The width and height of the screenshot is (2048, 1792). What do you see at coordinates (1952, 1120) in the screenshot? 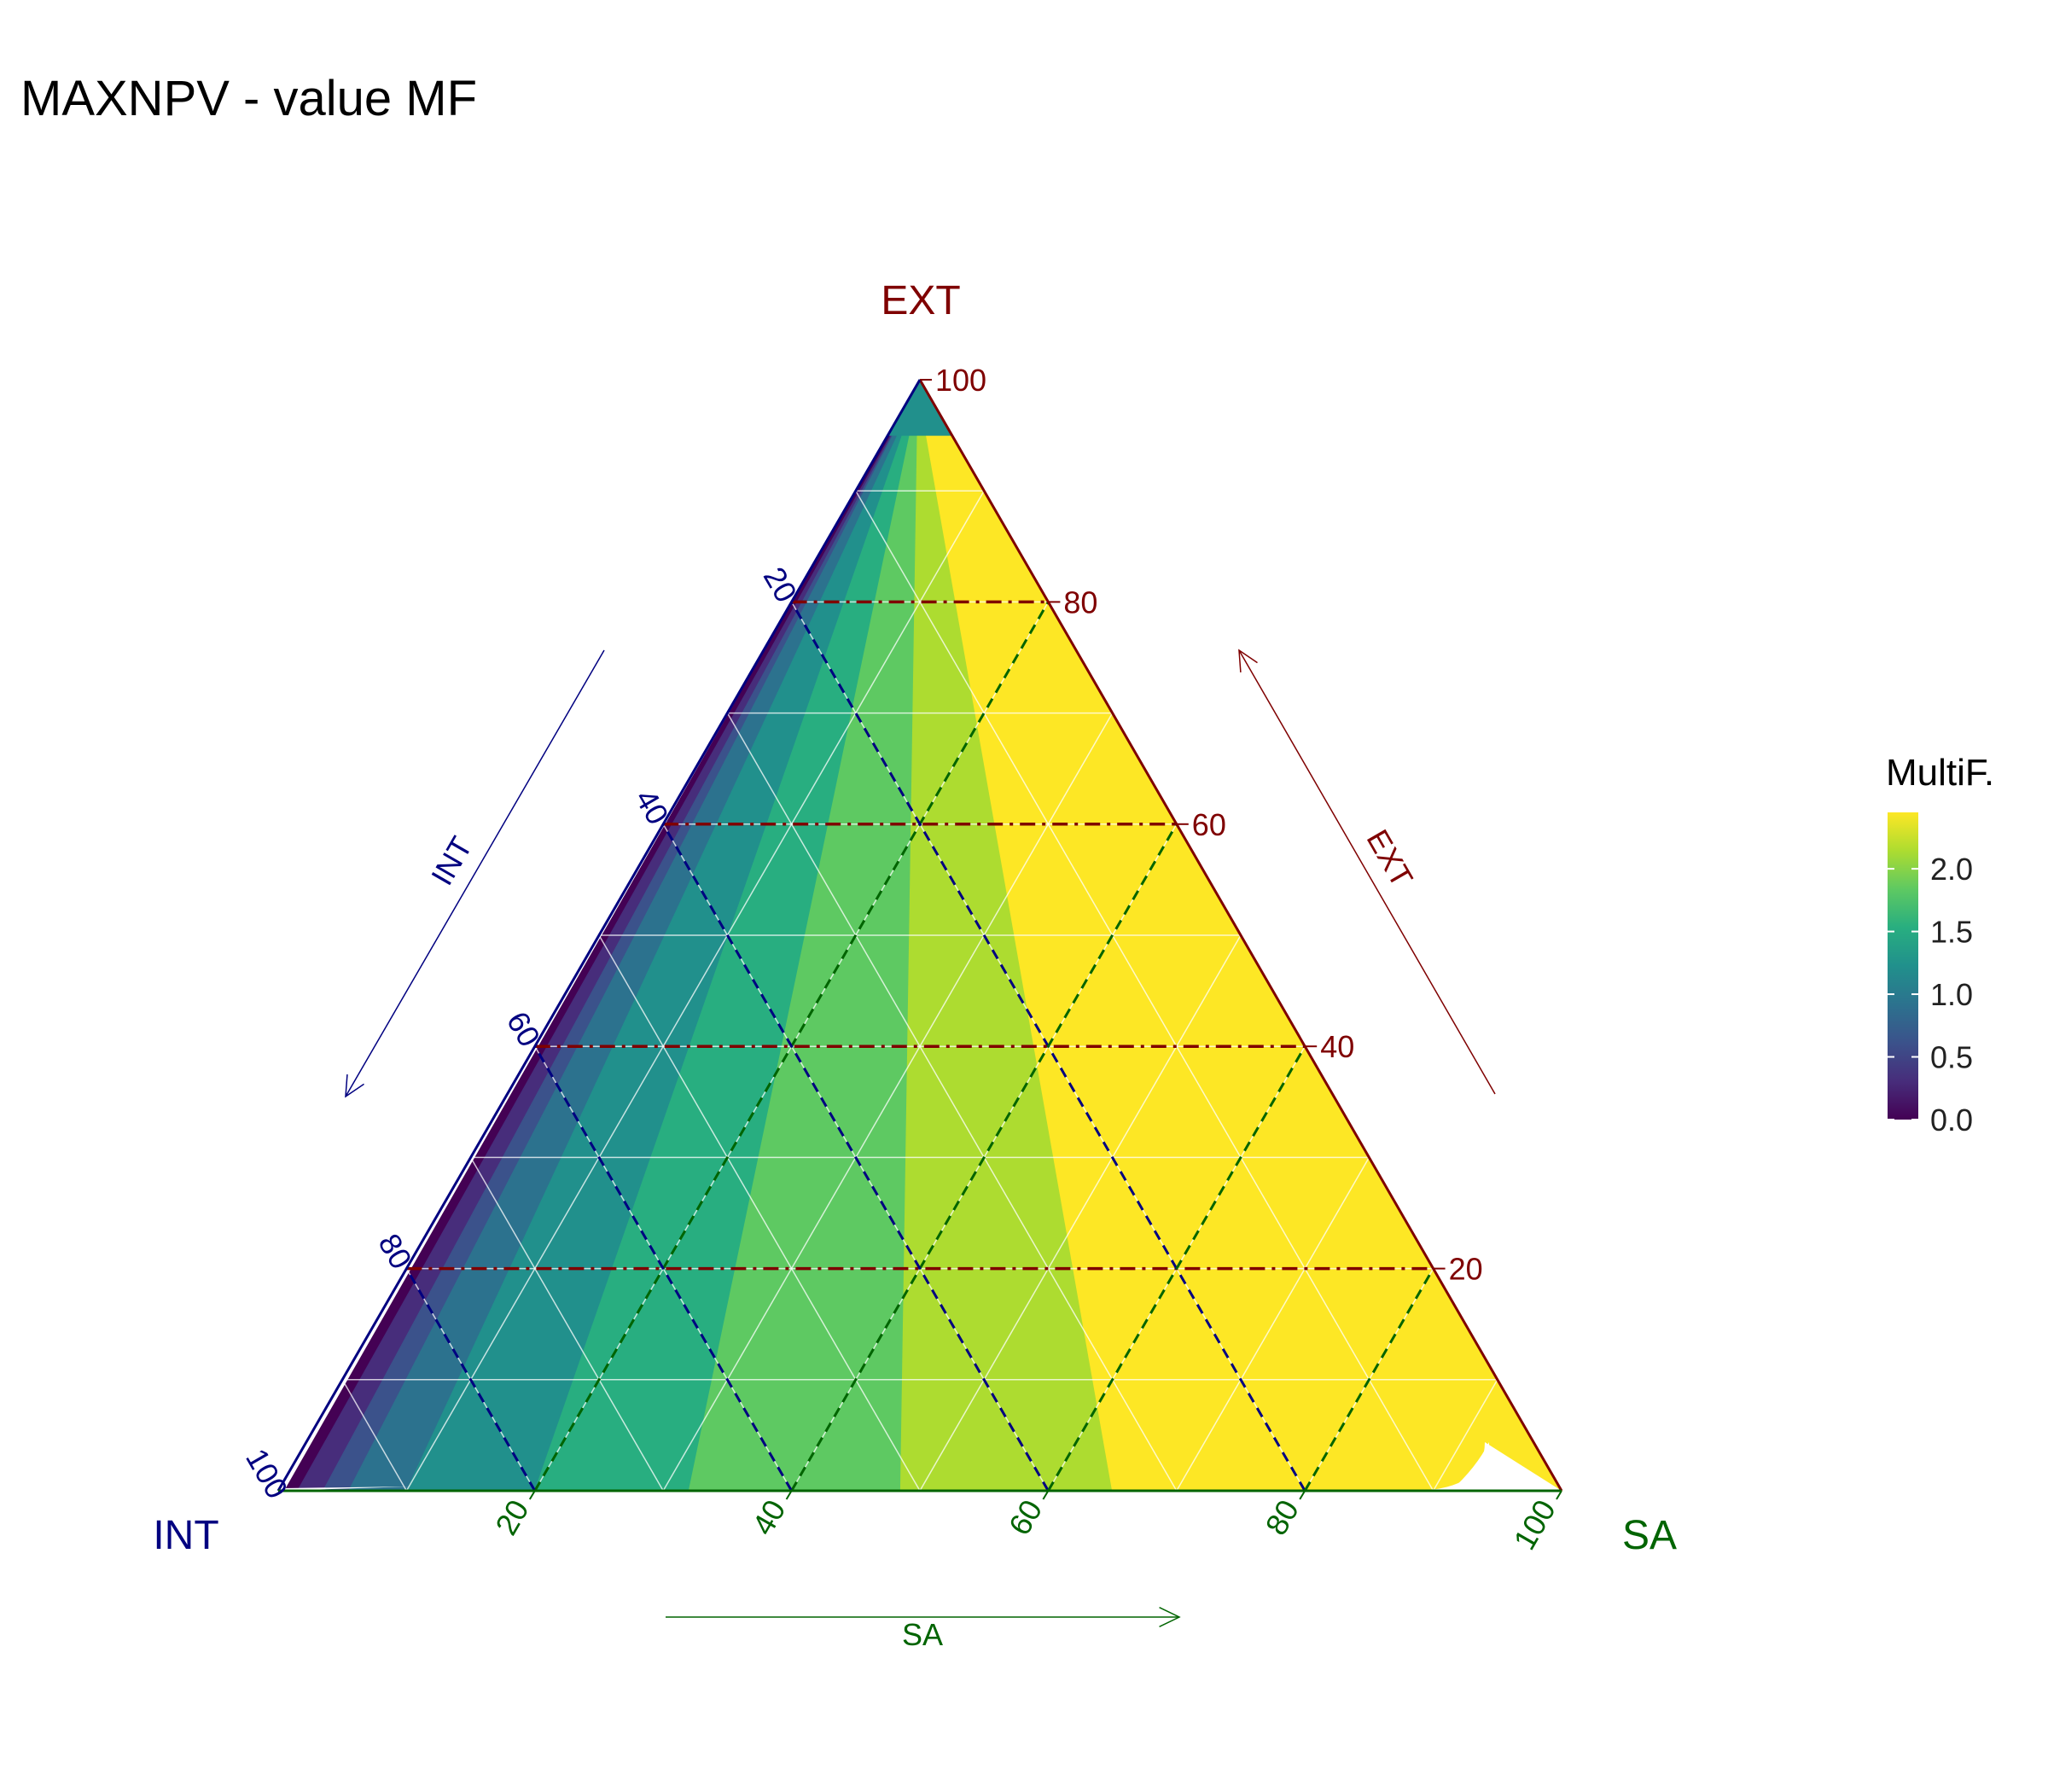
I see `legend-tick-label: 0.0` at bounding box center [1952, 1120].